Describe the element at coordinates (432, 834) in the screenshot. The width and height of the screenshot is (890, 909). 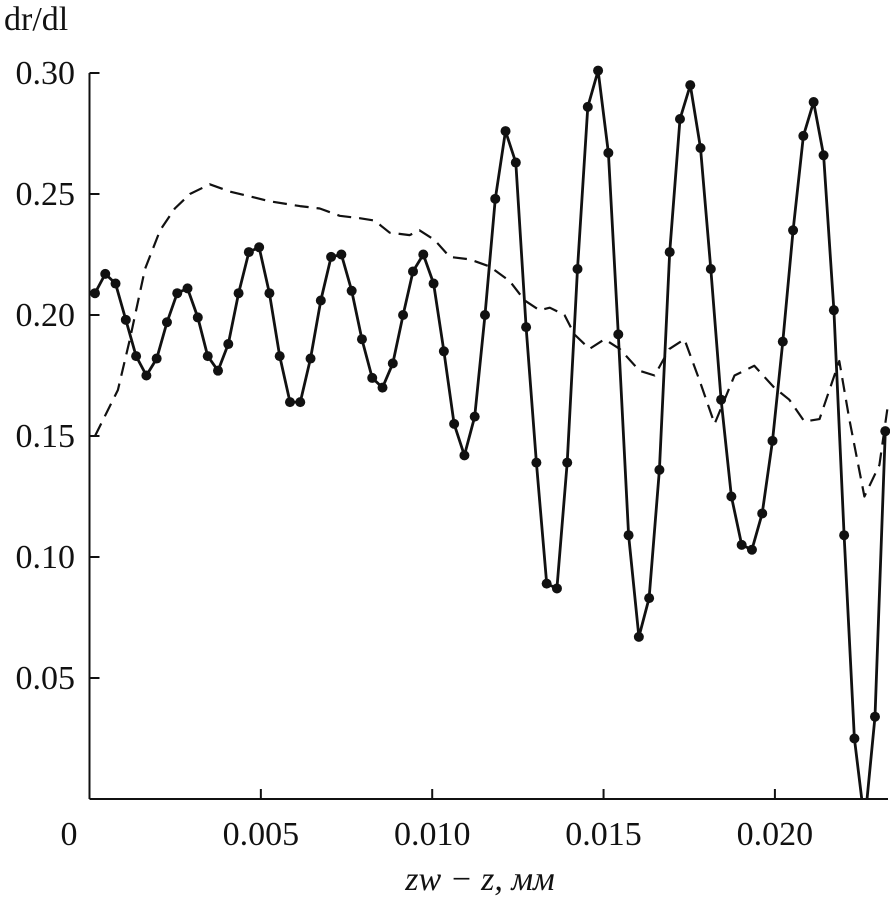
I see `x-tick-label: 0.010` at that location.